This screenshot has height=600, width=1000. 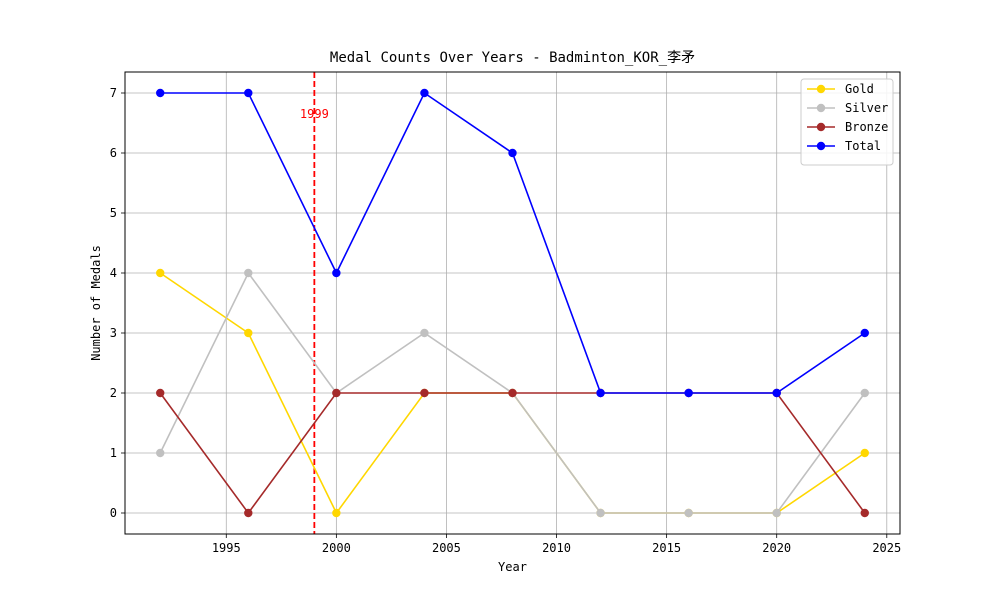 What do you see at coordinates (859, 89) in the screenshot?
I see `legend-label: Gold` at bounding box center [859, 89].